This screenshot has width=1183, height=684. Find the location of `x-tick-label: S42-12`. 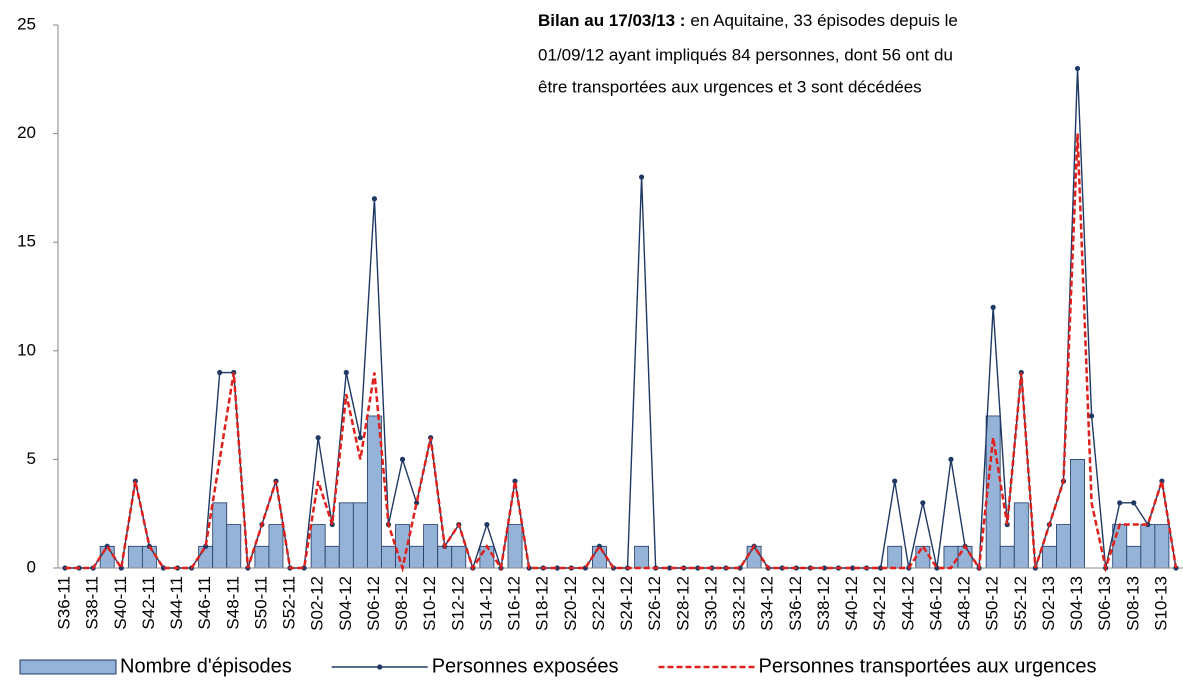

x-tick-label: S42-12 is located at coordinates (879, 603).